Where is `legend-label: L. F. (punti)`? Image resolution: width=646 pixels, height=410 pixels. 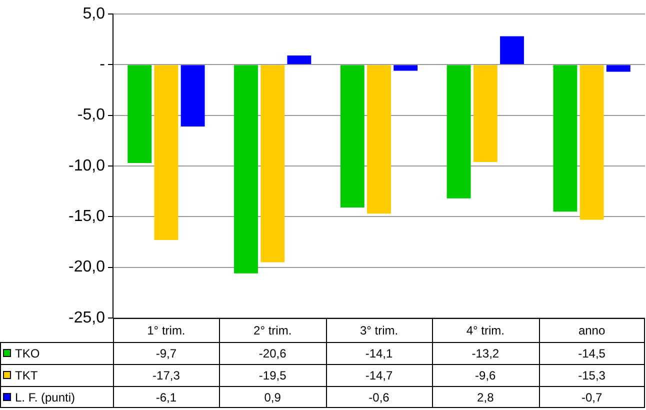
legend-label: L. F. (punti) is located at coordinates (45, 397).